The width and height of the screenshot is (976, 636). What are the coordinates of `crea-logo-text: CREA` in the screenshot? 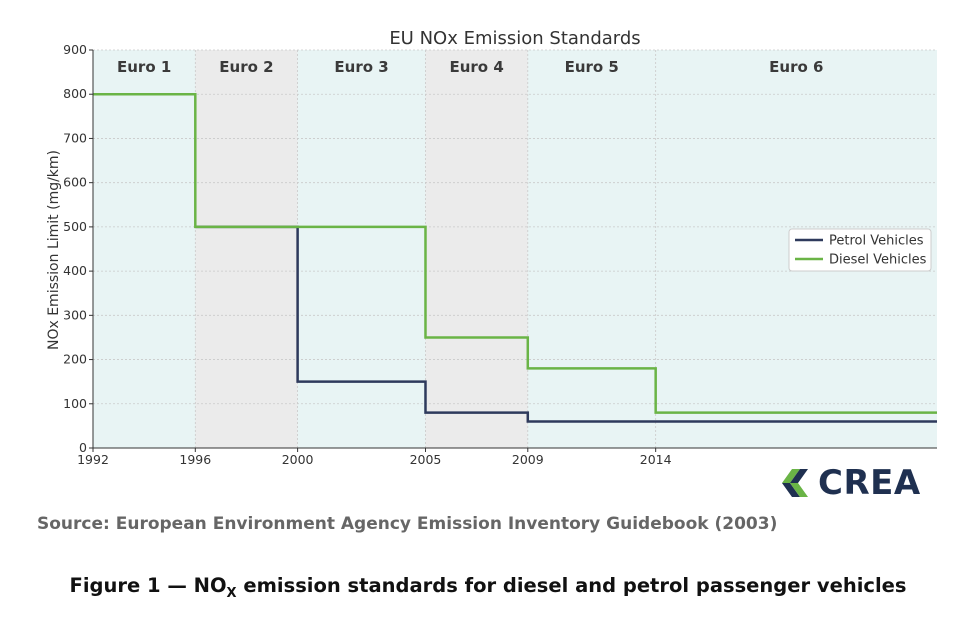 It's located at (869, 483).